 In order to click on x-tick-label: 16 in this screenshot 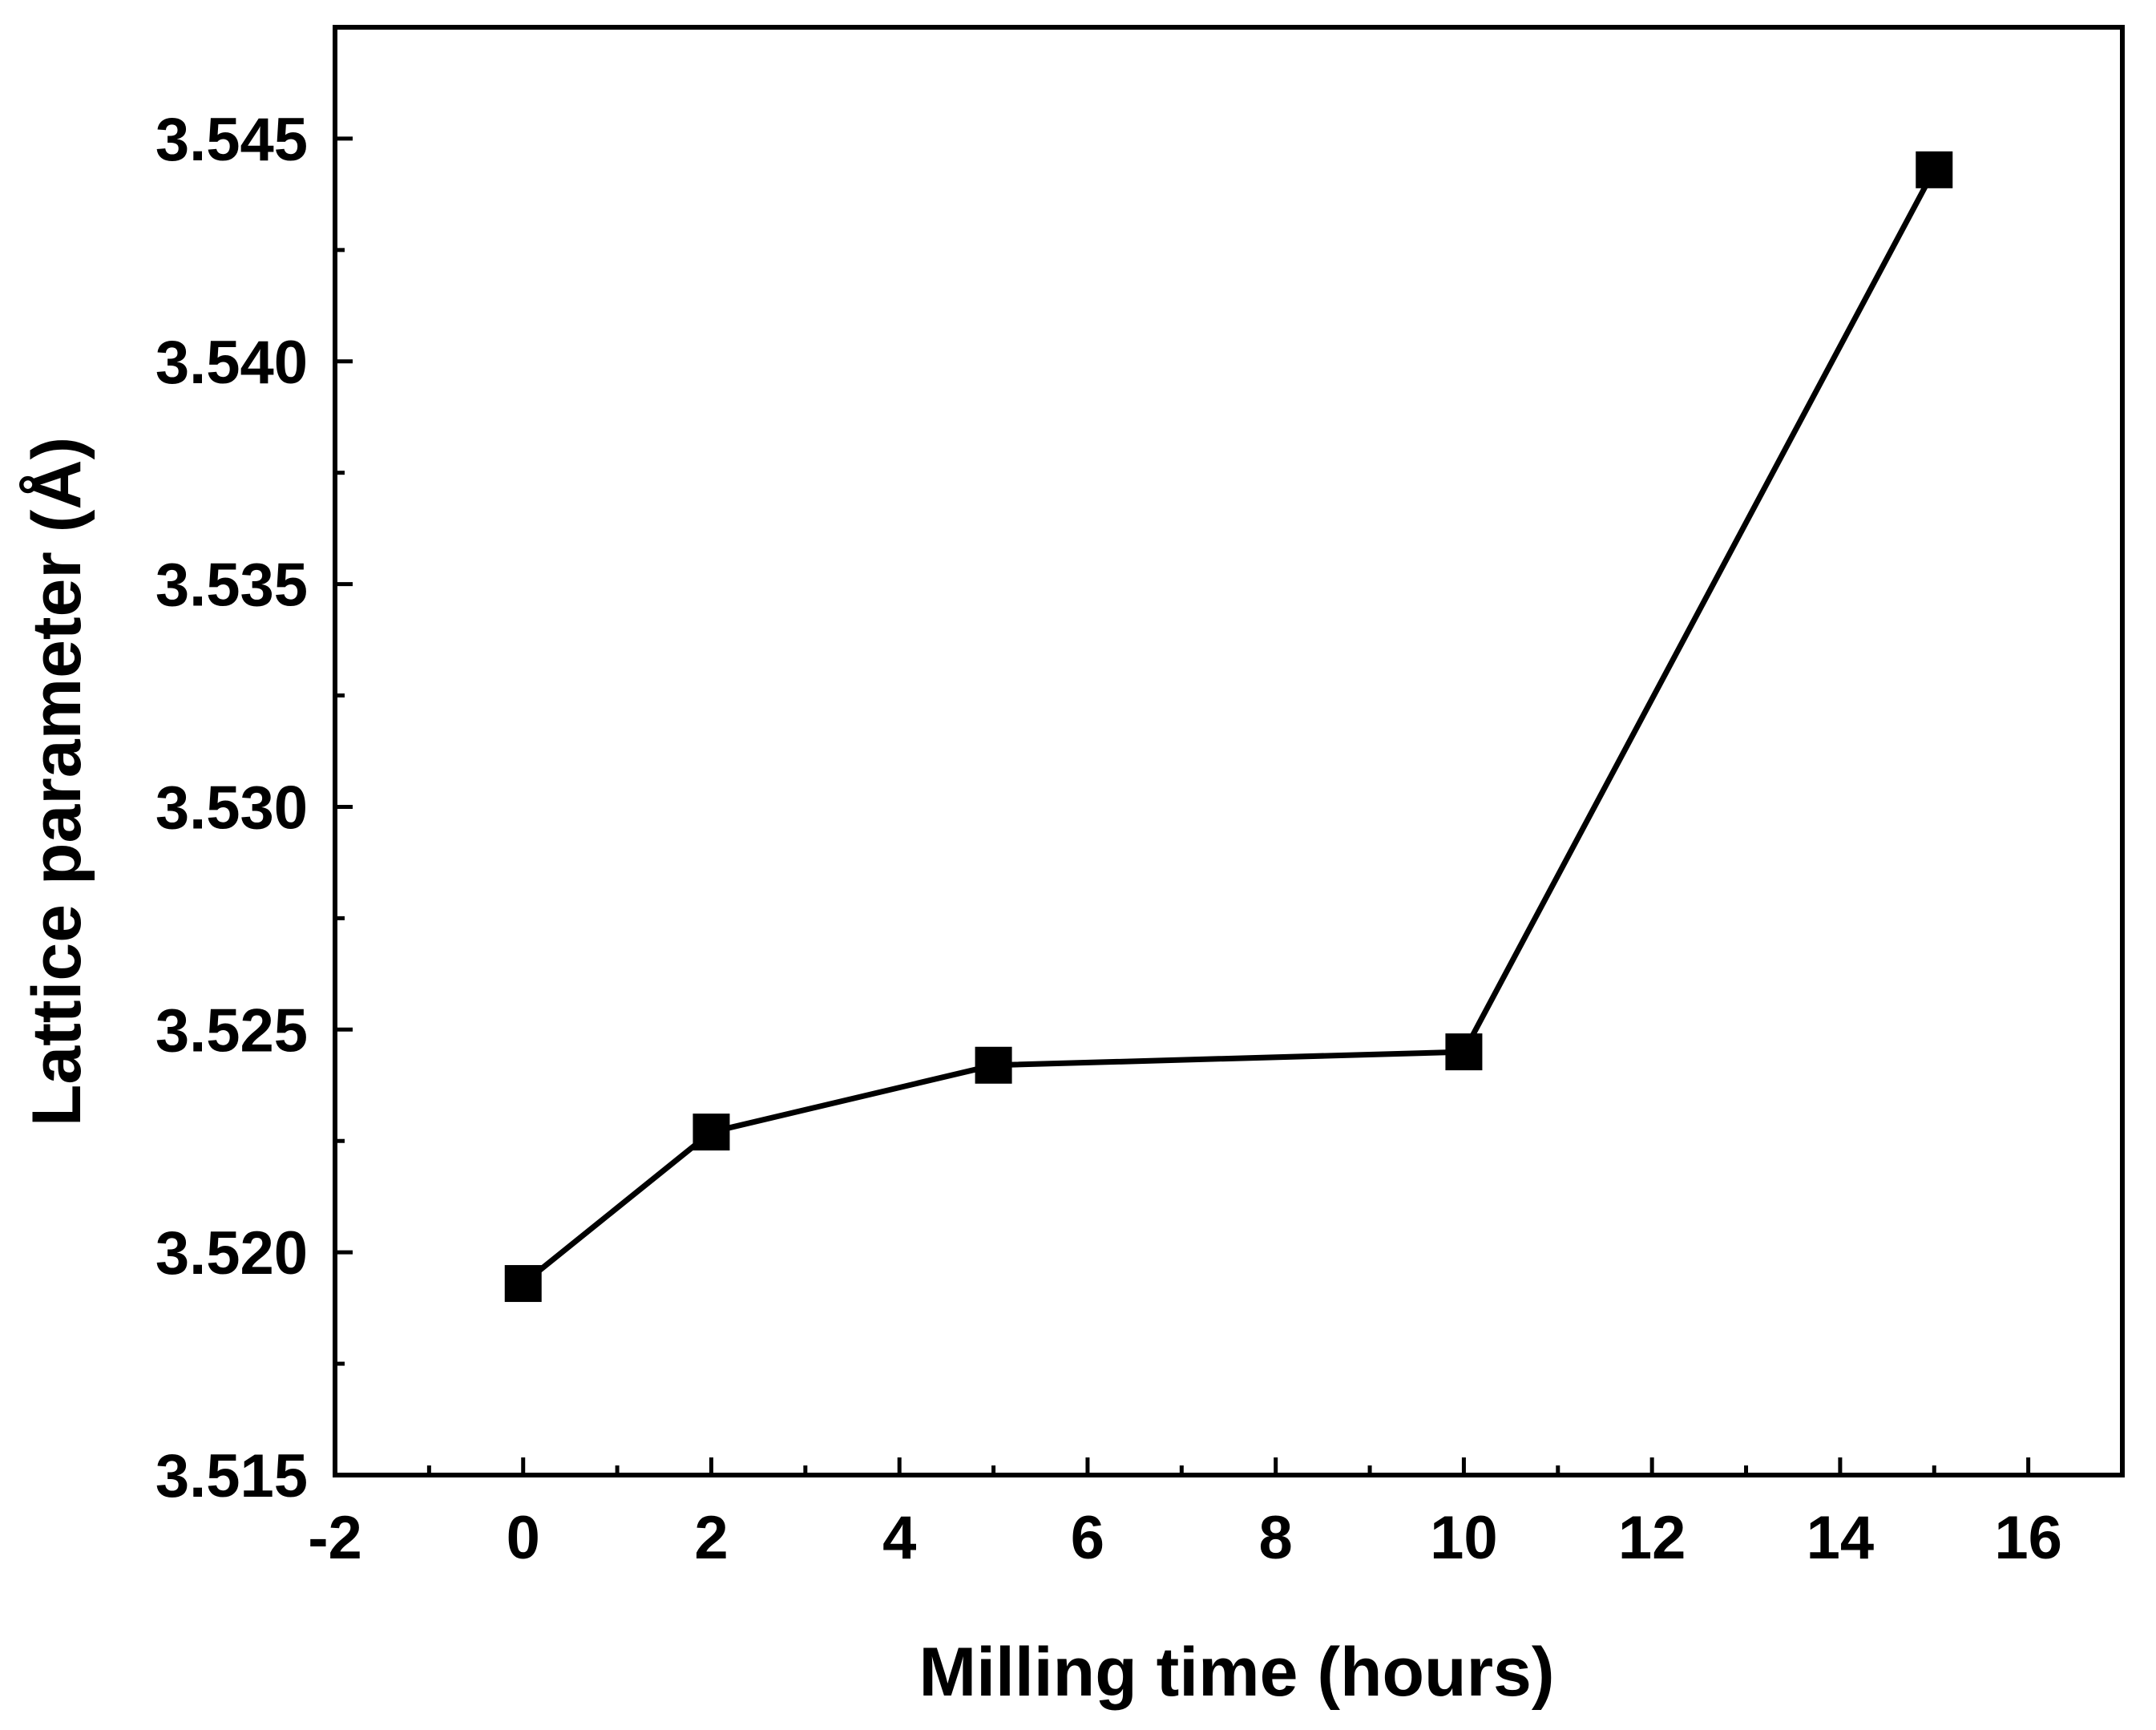, I will do `click(2028, 1538)`.